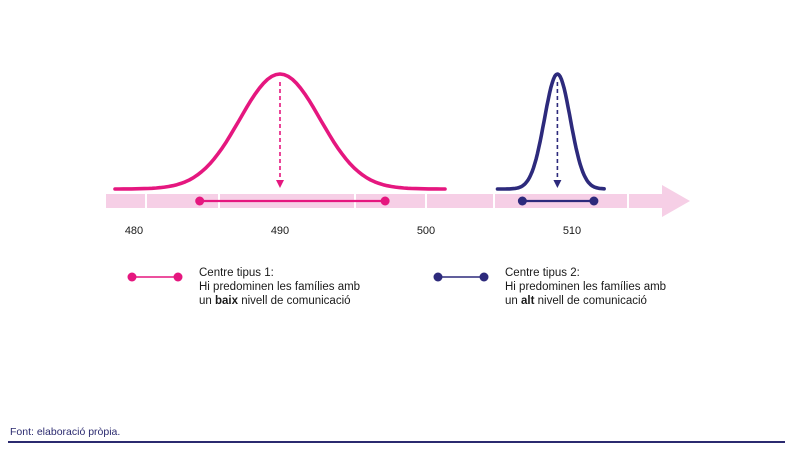 The image size is (792, 450). Describe the element at coordinates (576, 301) in the screenshot. I see `legend-text: un alt nivell de comunicació` at that location.